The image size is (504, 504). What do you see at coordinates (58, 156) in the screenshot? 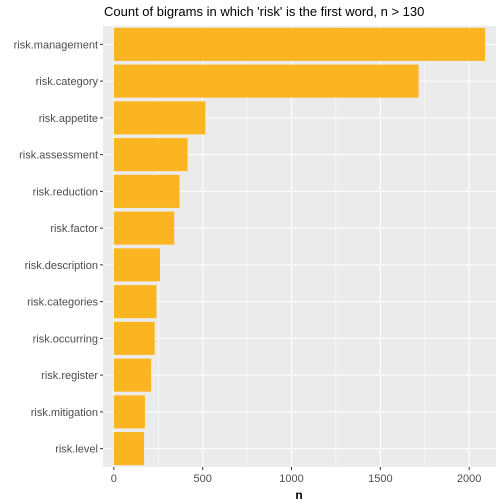
I see `y-tick-label: risk.assessment` at bounding box center [58, 156].